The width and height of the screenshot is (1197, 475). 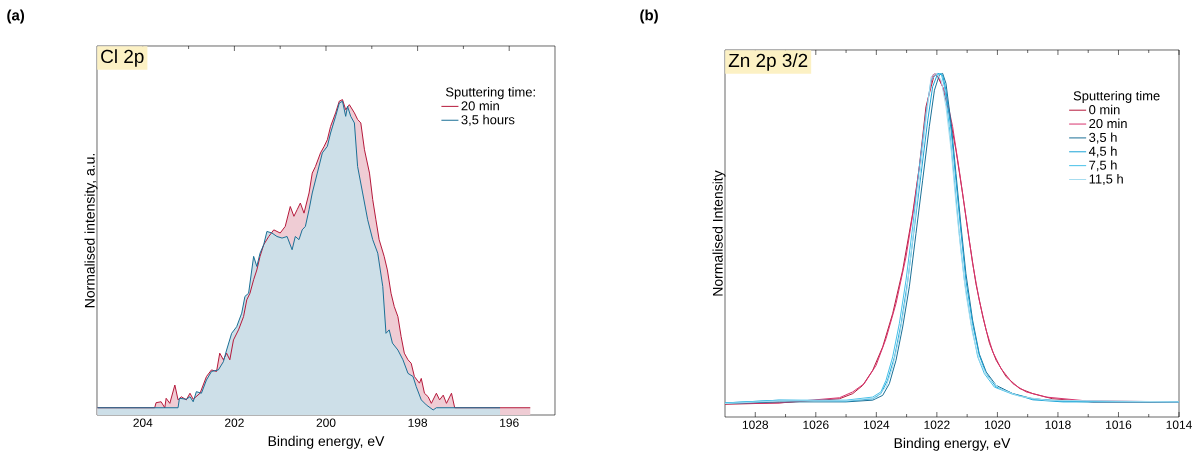 What do you see at coordinates (326, 422) in the screenshot?
I see `x-tick-label: 200` at bounding box center [326, 422].